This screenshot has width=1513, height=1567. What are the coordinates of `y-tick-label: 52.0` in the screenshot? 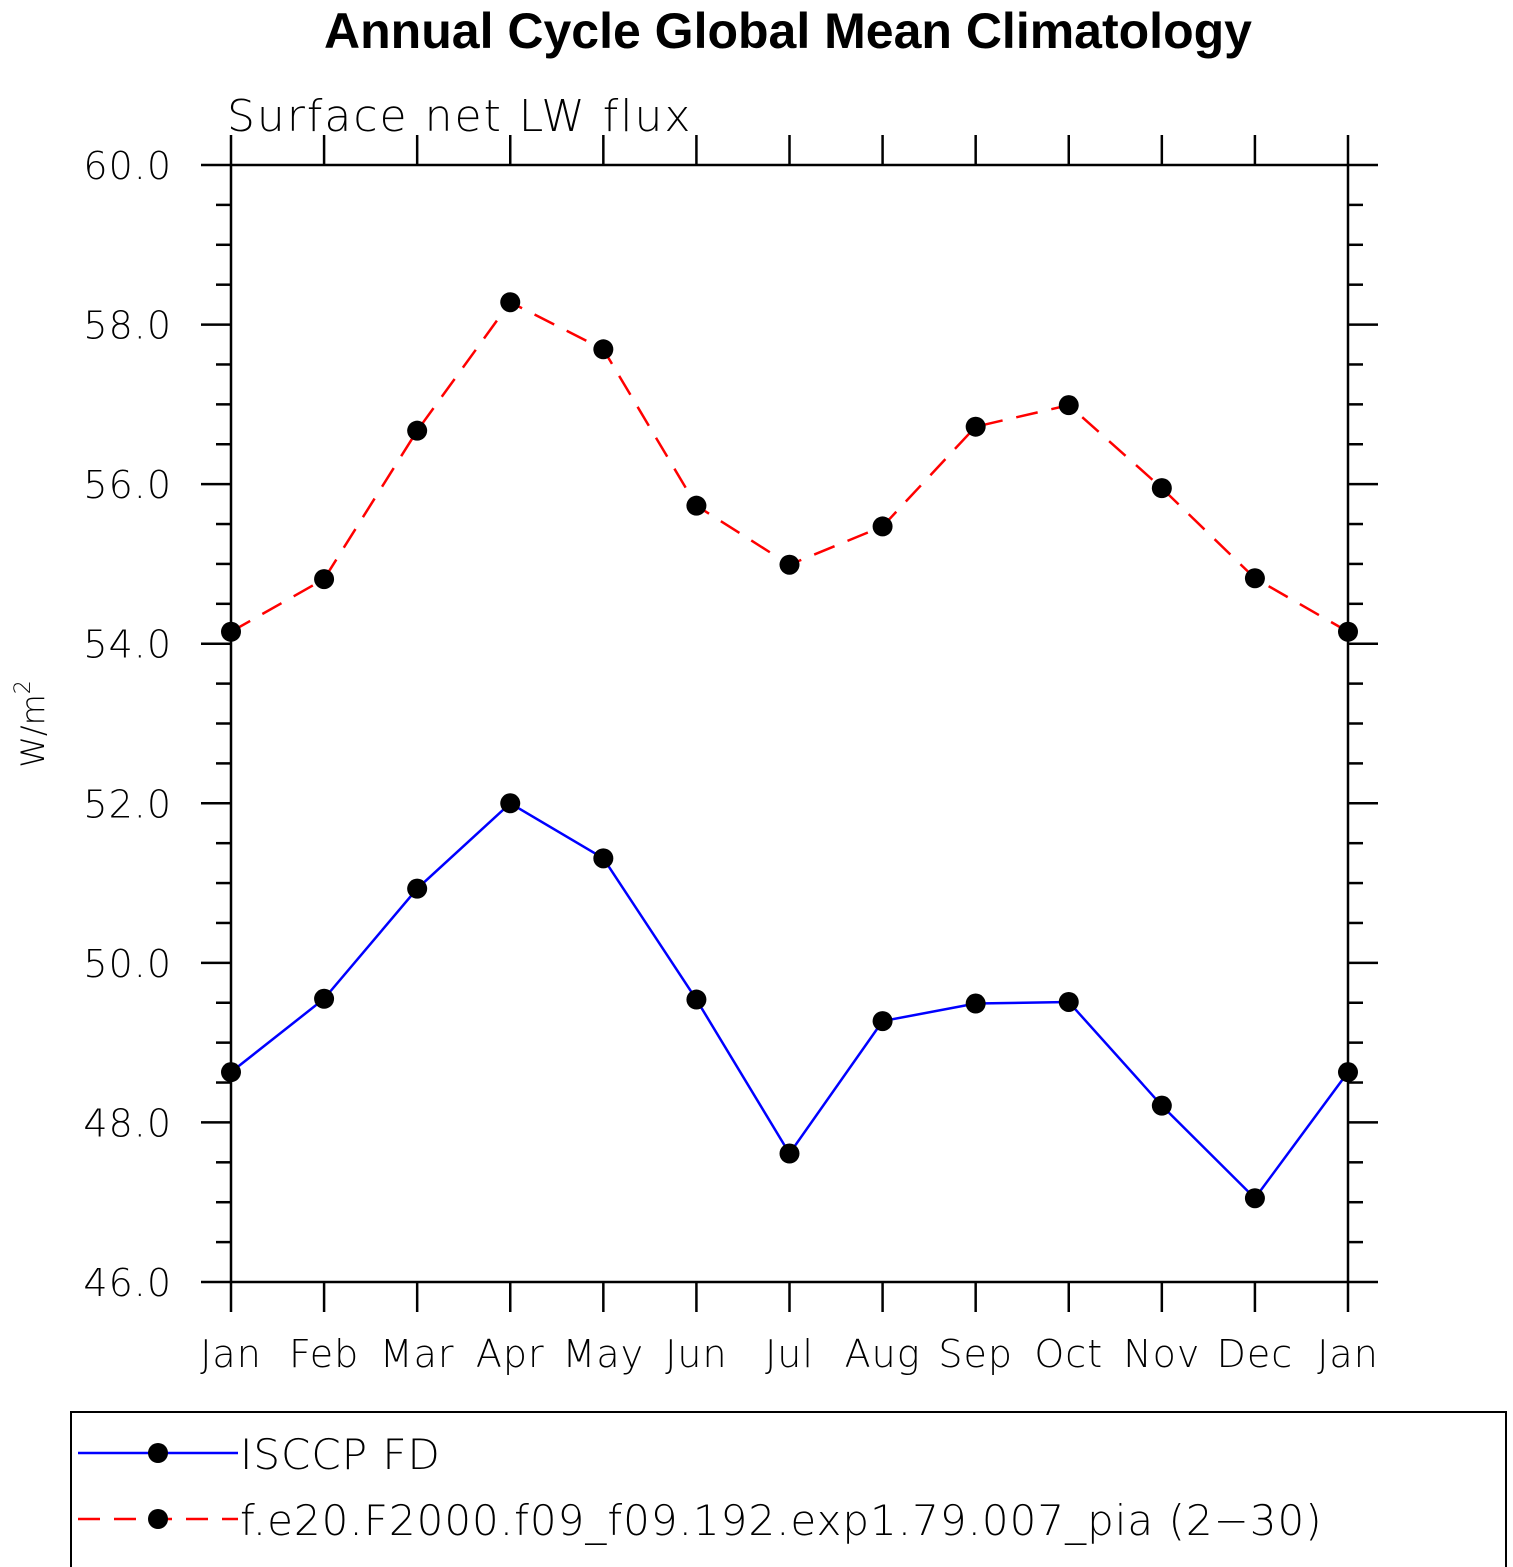 It's located at (127, 804).